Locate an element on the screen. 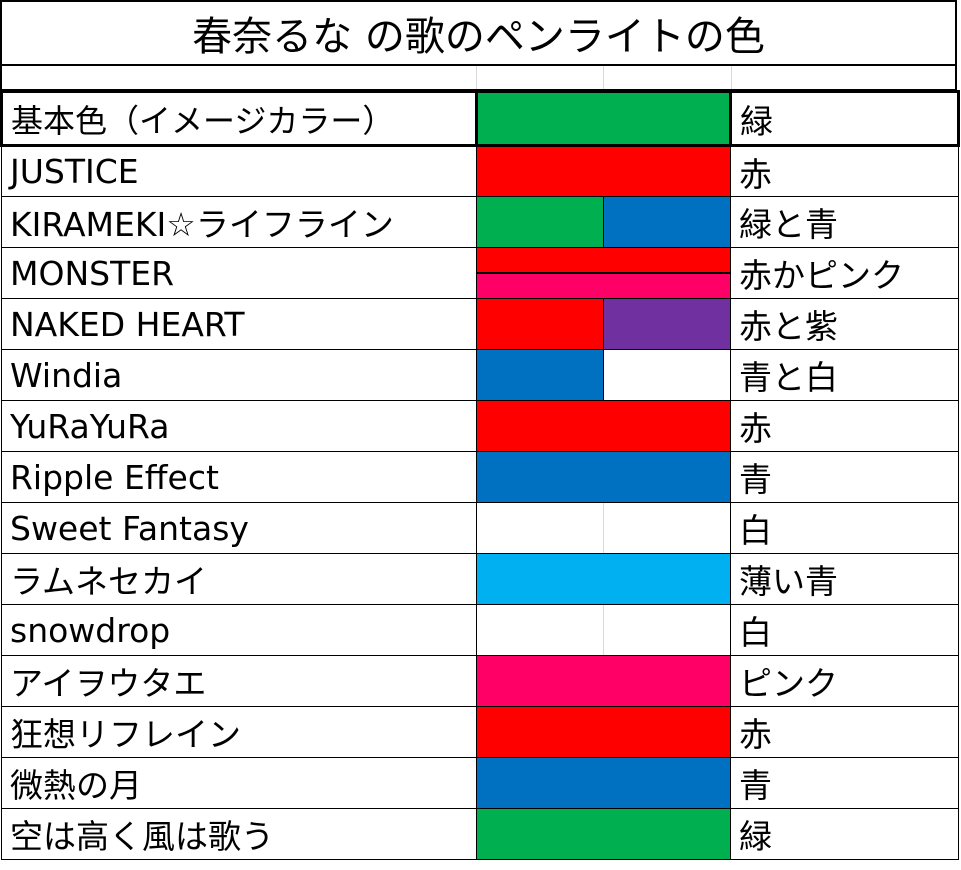 The image size is (961, 870). table-row: JUSTICE 赤 is located at coordinates (480, 171).